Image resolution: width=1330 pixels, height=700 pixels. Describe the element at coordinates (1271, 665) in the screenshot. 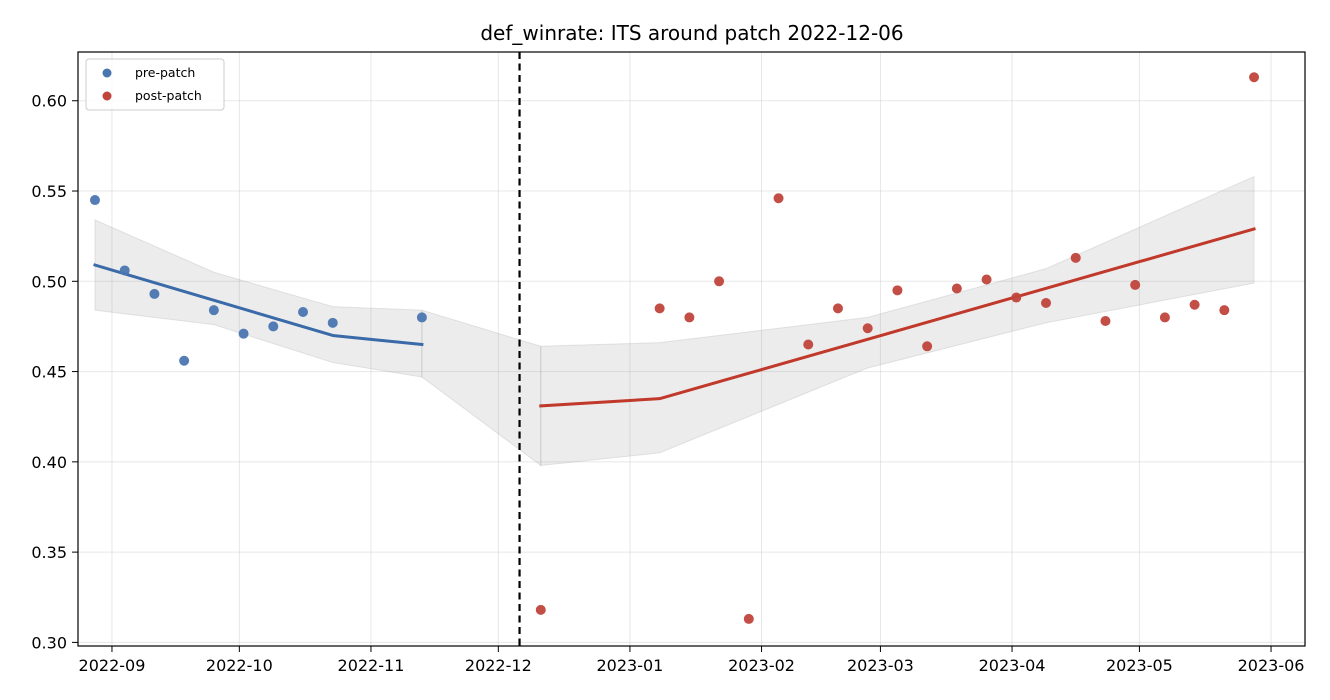

I see `x-tick-label: 2023-06` at that location.